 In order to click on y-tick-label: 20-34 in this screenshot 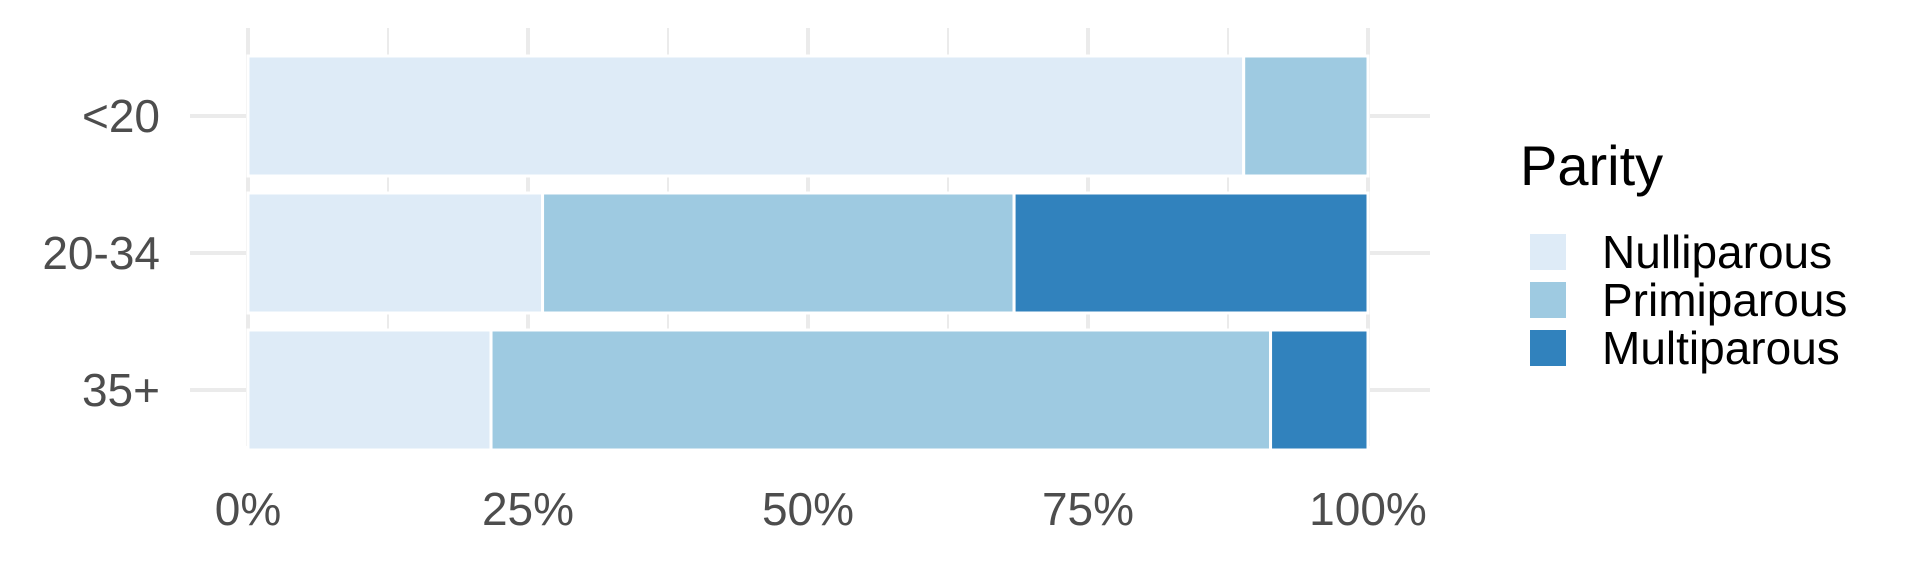, I will do `click(101, 253)`.